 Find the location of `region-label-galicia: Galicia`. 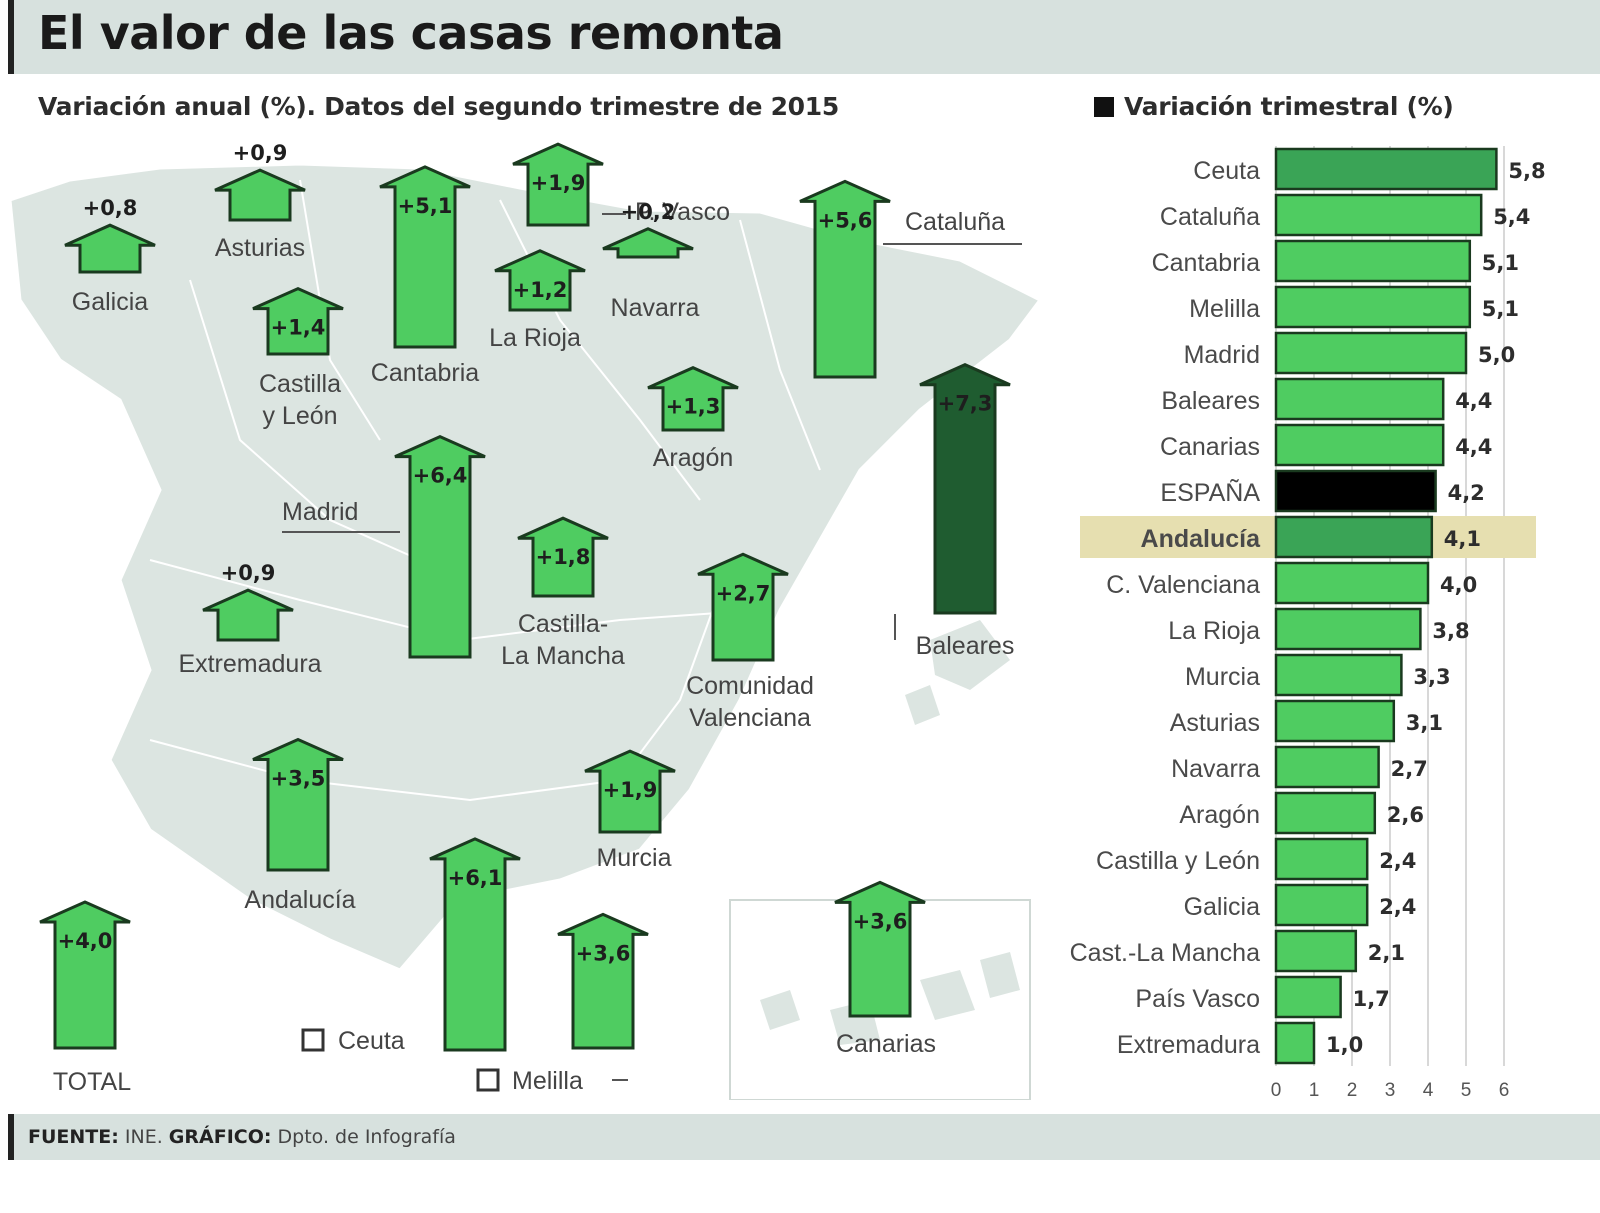

region-label-galicia: Galicia is located at coordinates (110, 302).